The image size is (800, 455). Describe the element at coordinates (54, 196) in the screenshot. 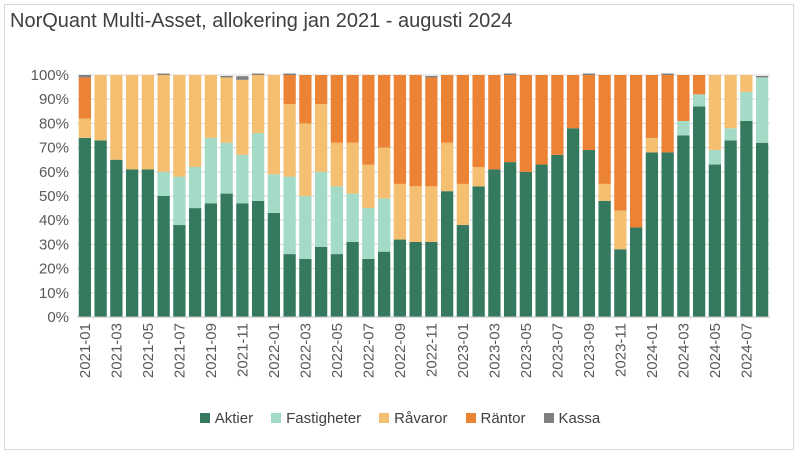

I see `y-tick-label: 50%` at that location.